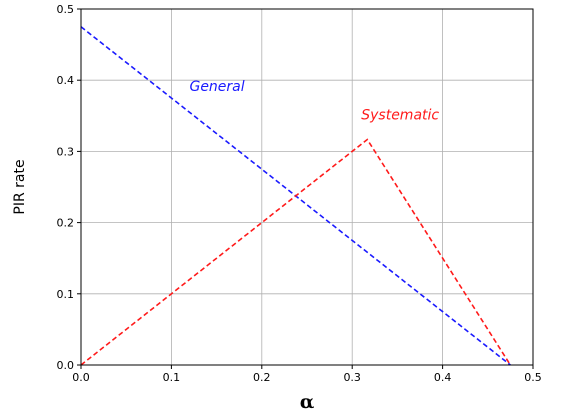  What do you see at coordinates (66, 294) in the screenshot?
I see `y-tick-label: 0.1` at bounding box center [66, 294].